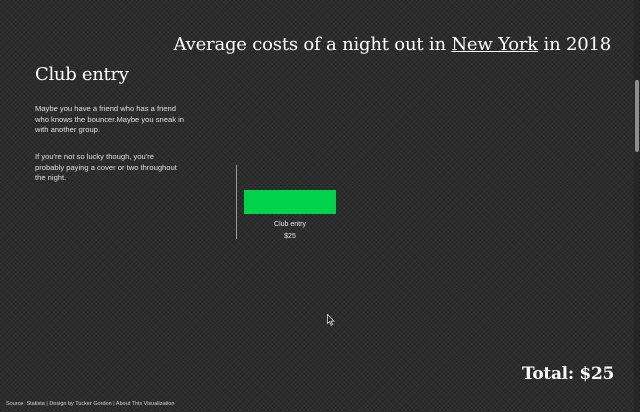  I want to click on city-link: New York, so click(494, 44).